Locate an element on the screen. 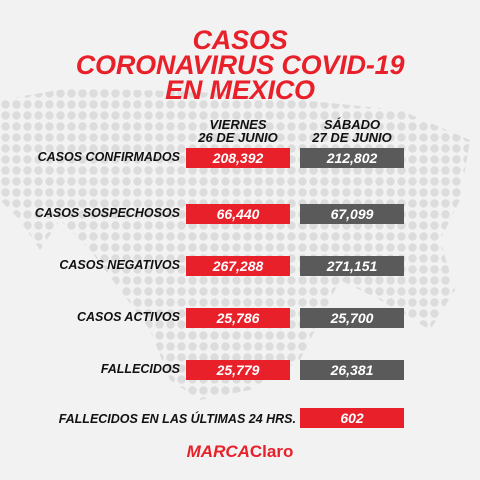  value-viernes-confirmados: 208,392 is located at coordinates (238, 158).